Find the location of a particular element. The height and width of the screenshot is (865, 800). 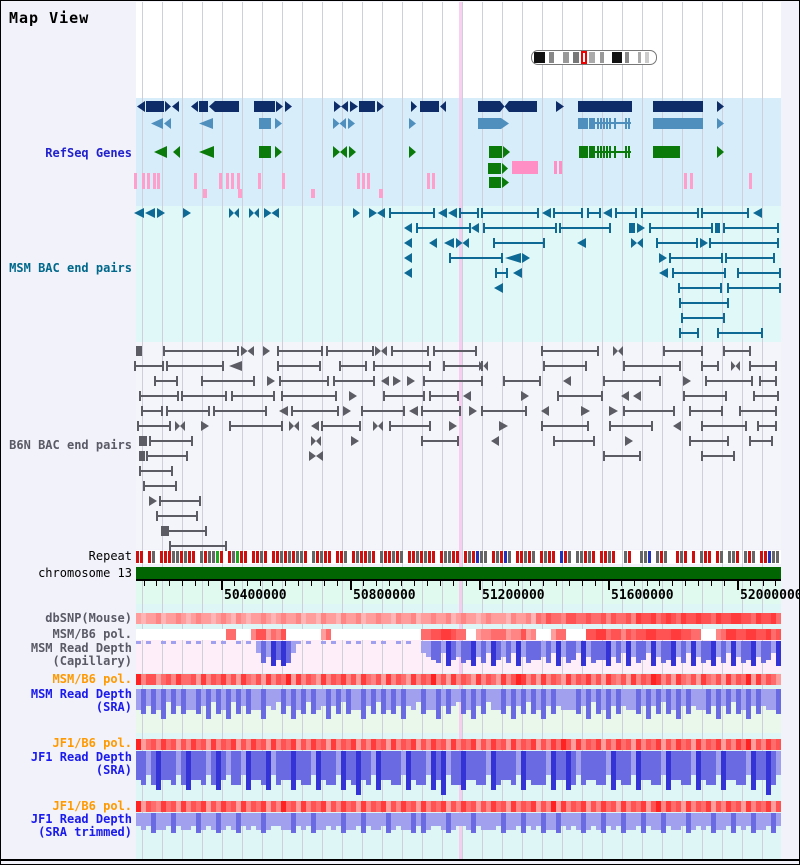

chromosome-13-bar is located at coordinates (458, 573).